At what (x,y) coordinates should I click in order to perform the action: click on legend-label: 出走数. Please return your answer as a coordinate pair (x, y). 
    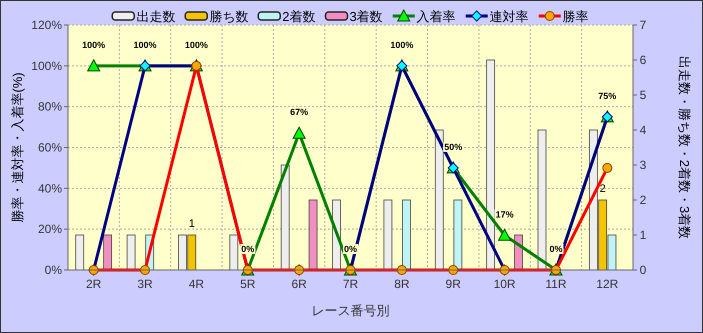
    Looking at the image, I should click on (156, 16).